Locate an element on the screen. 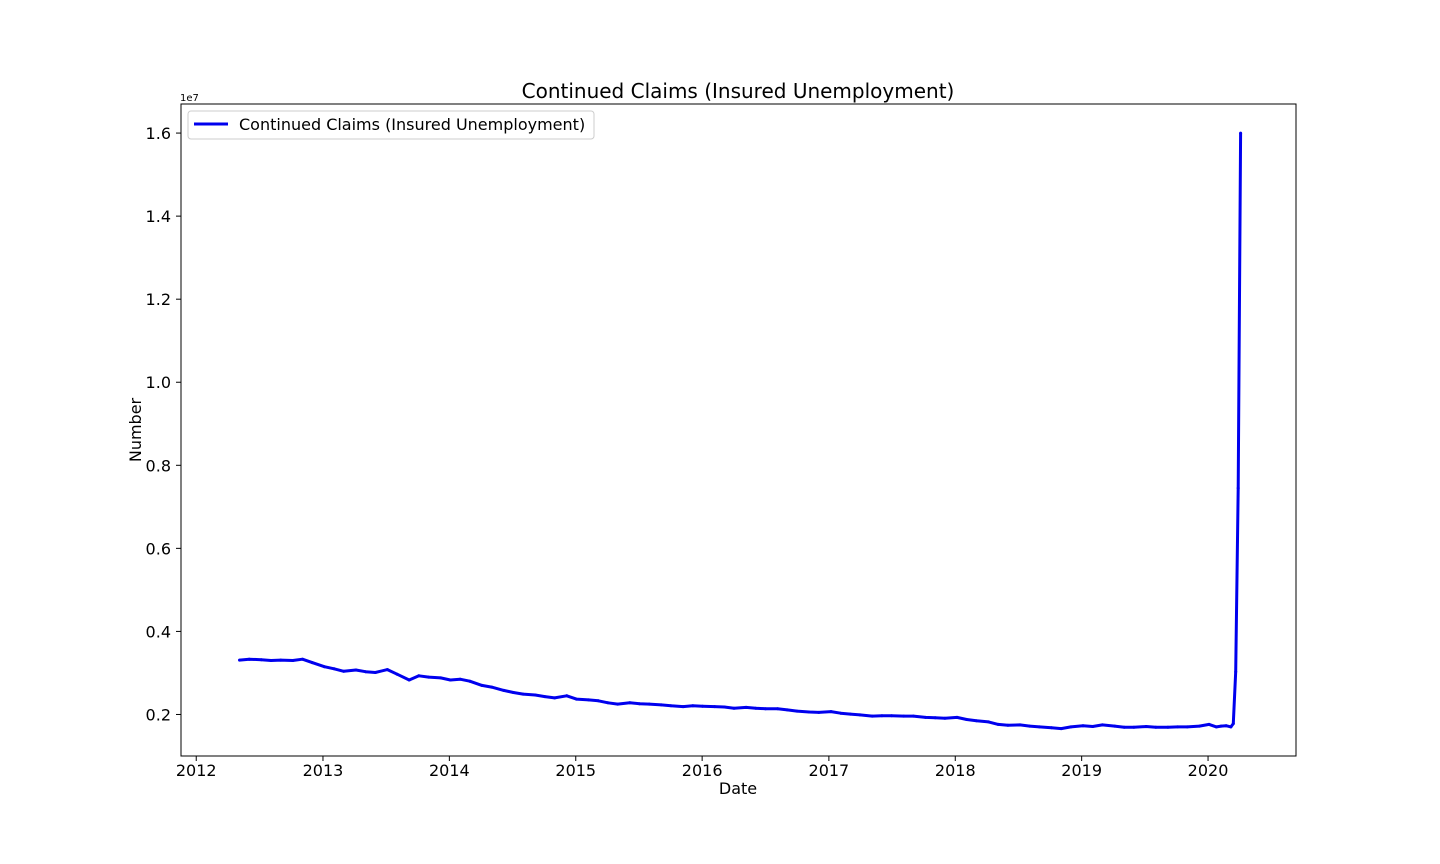 The width and height of the screenshot is (1440, 864). y-tick-label: 1.0 is located at coordinates (158, 382).